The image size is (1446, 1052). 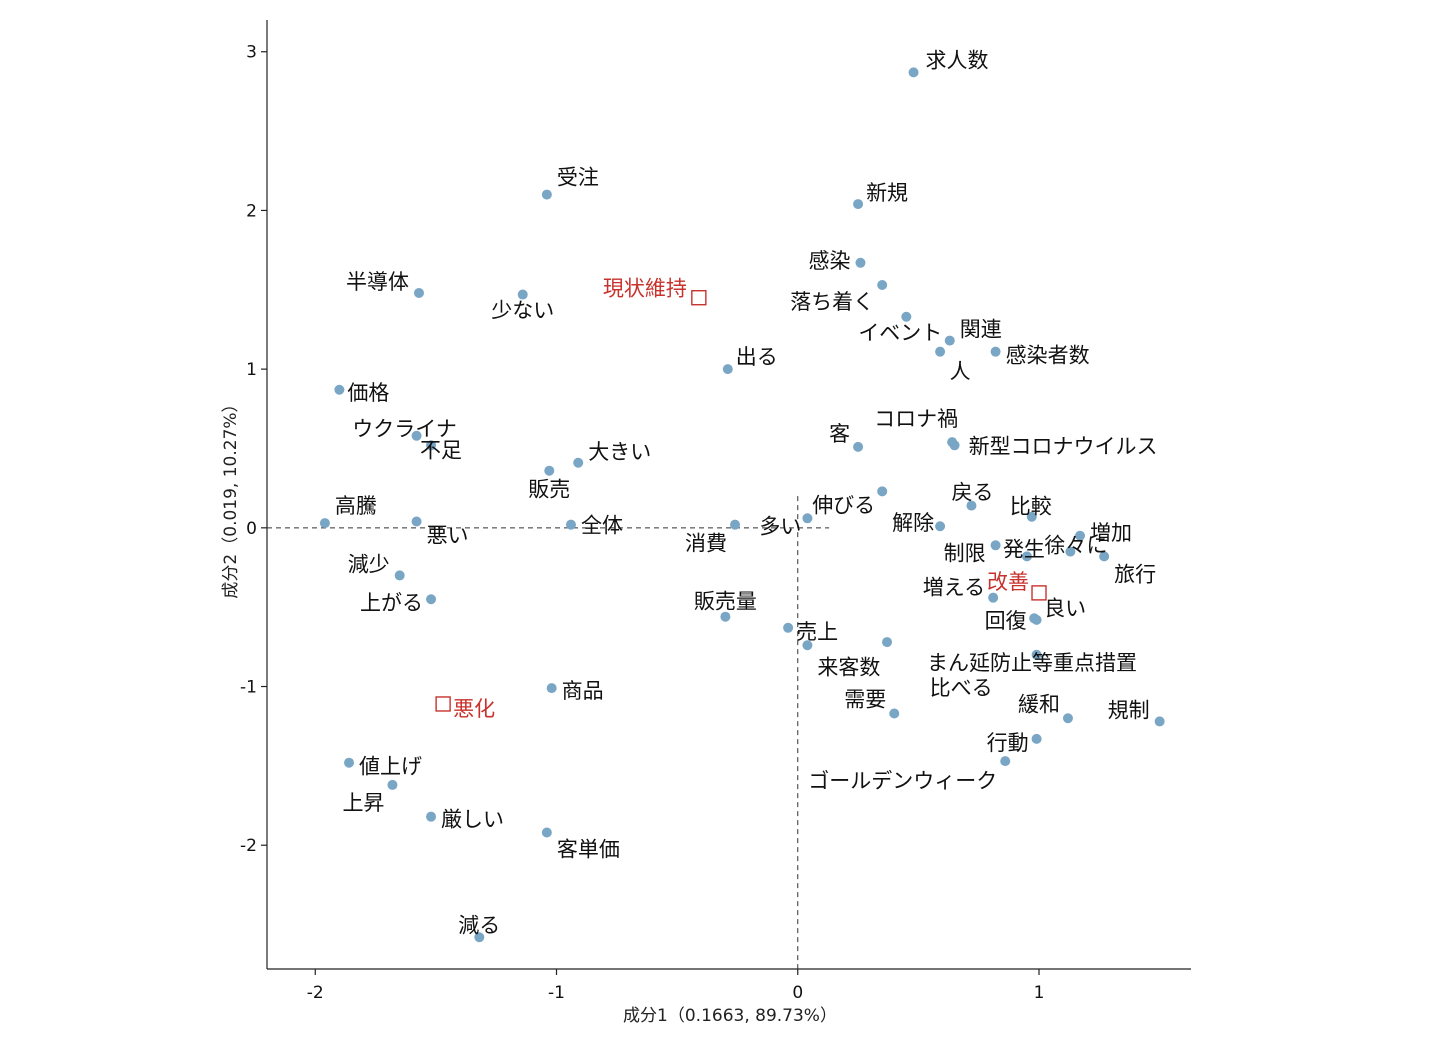 I want to click on category-label: 現状維持, so click(x=645, y=289).